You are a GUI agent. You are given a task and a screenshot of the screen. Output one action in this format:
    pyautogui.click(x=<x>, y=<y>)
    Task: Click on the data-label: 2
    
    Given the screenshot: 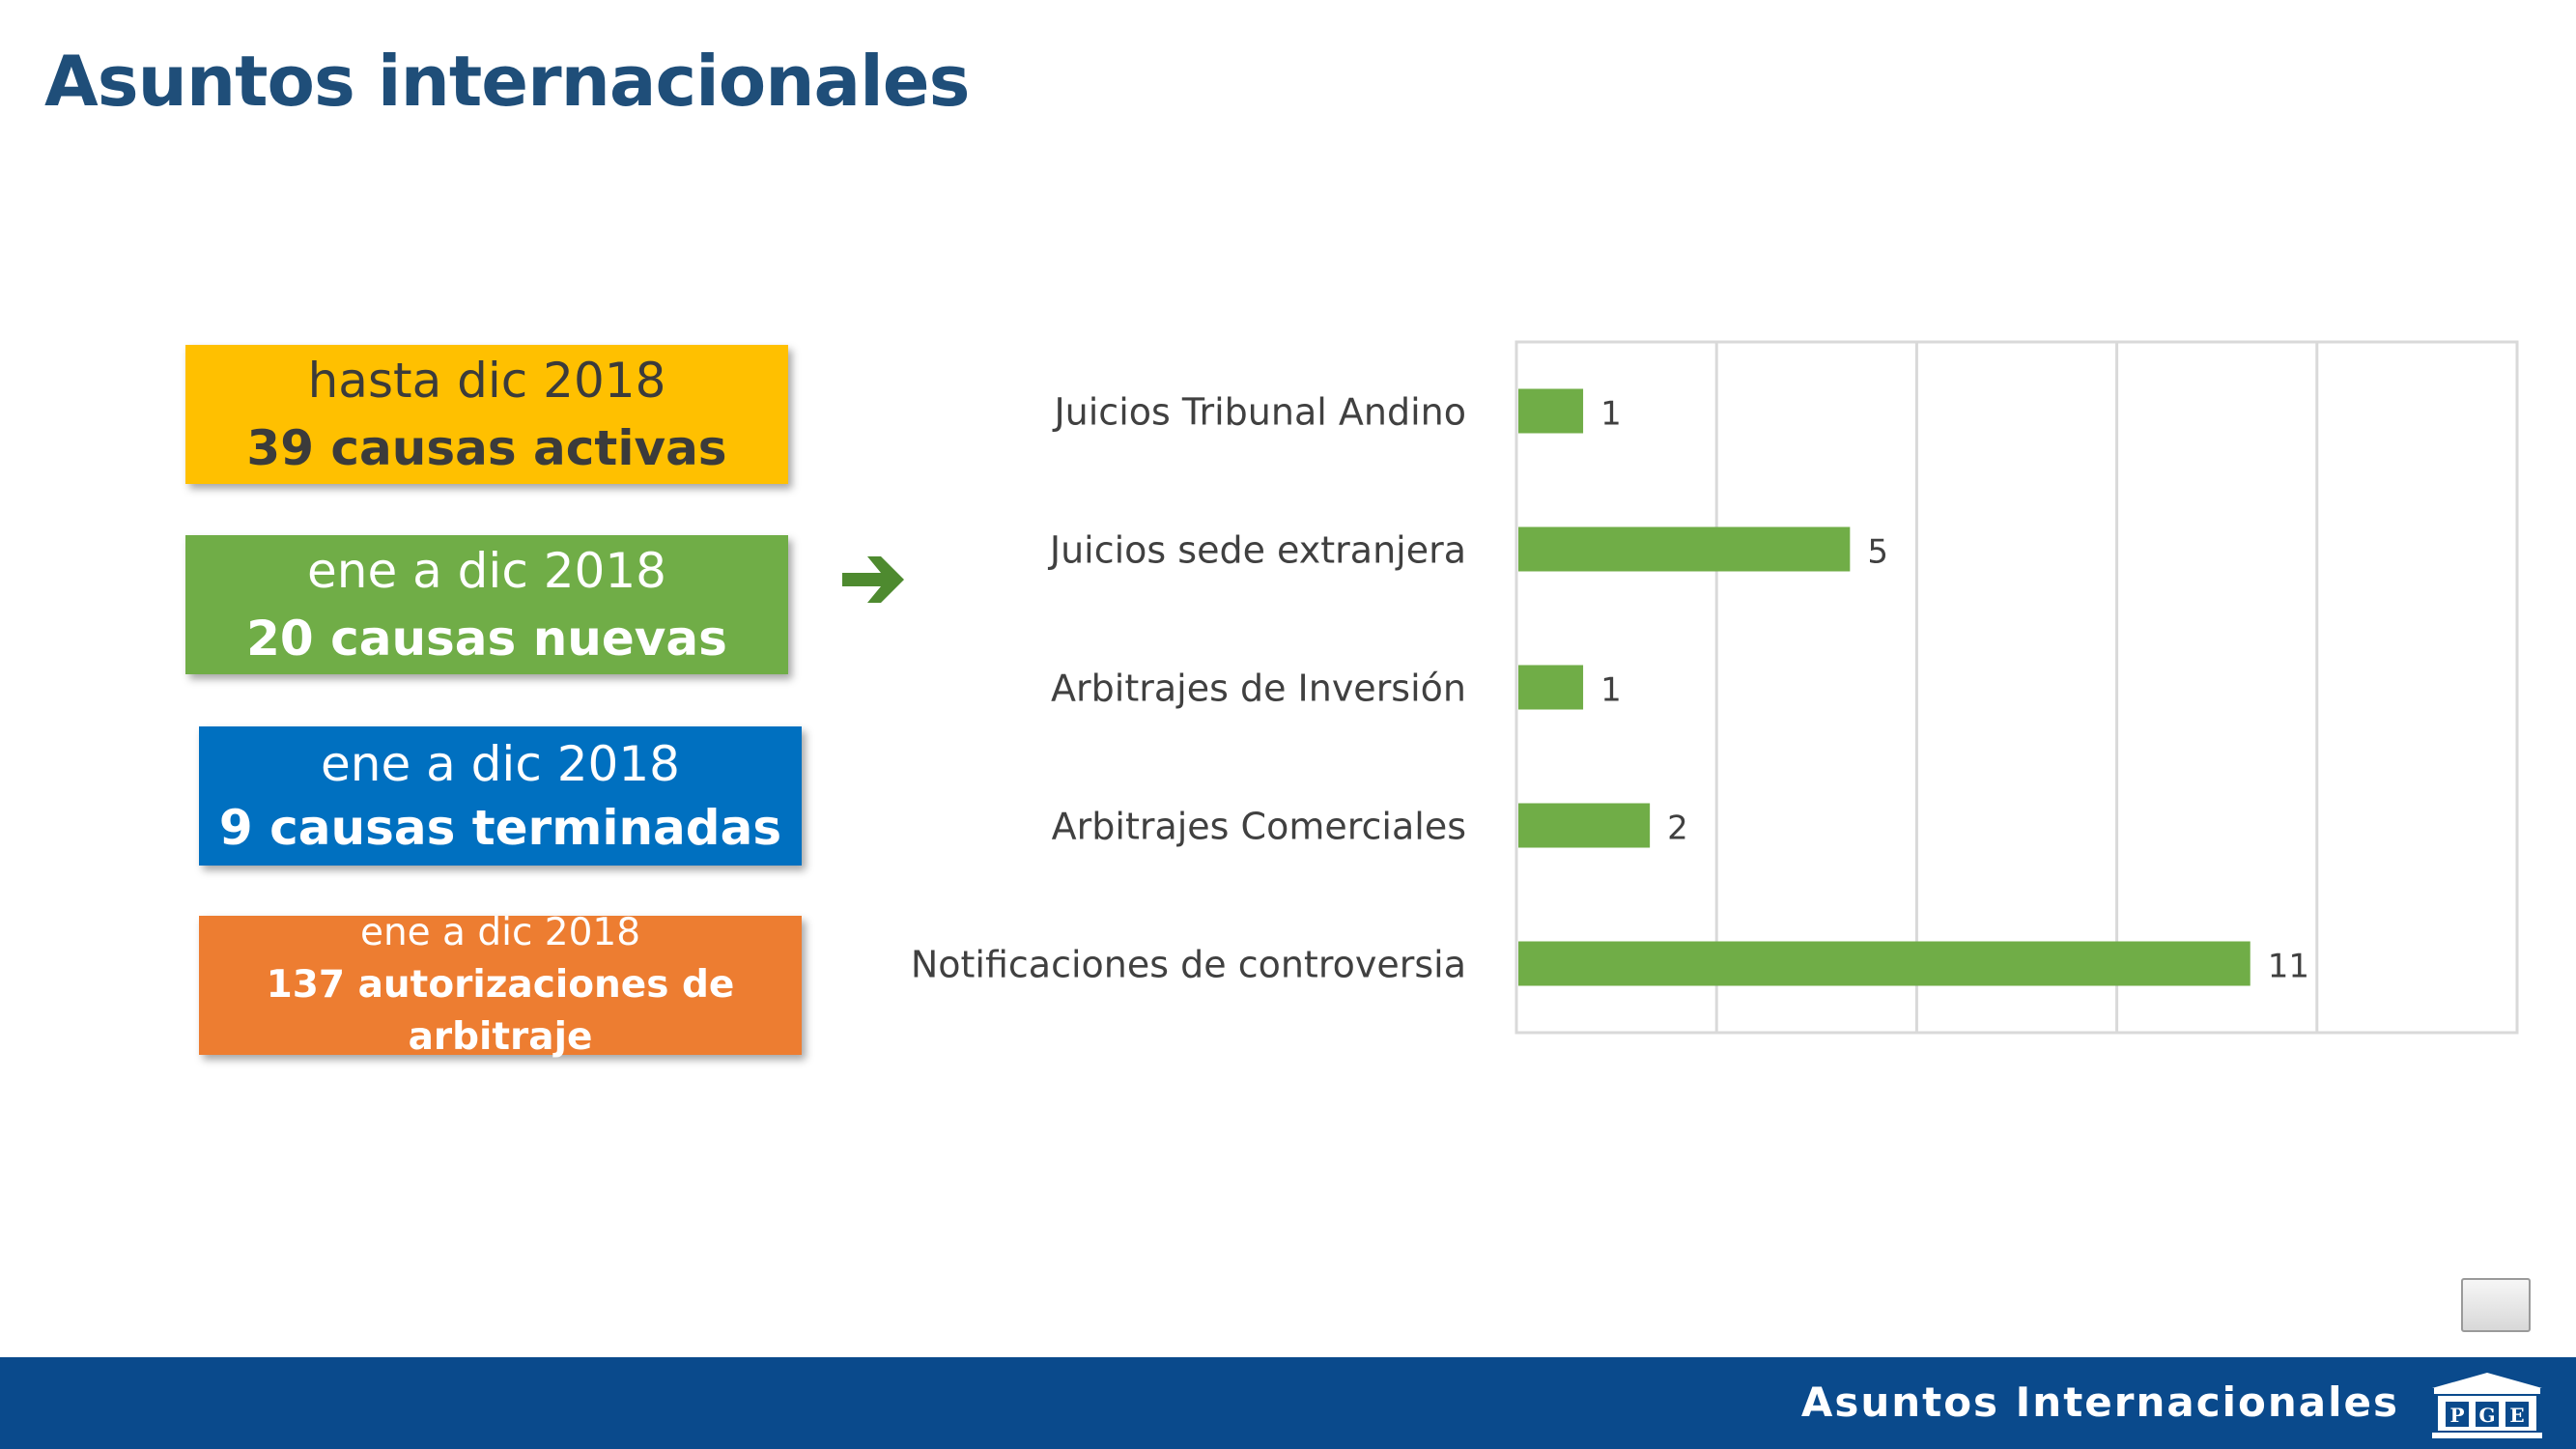 What is the action you would take?
    pyautogui.click(x=1677, y=829)
    